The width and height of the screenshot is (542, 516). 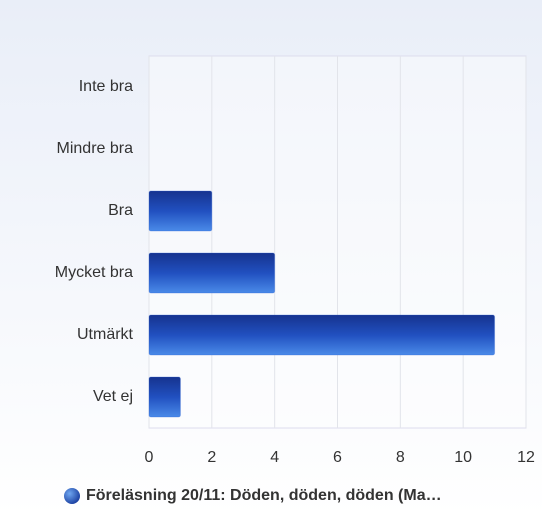 I want to click on legend-marker, so click(x=72, y=496).